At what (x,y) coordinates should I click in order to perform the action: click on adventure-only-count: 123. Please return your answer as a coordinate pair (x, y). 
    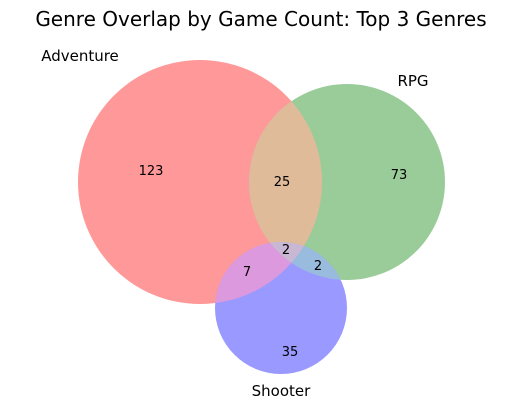
    Looking at the image, I should click on (151, 171).